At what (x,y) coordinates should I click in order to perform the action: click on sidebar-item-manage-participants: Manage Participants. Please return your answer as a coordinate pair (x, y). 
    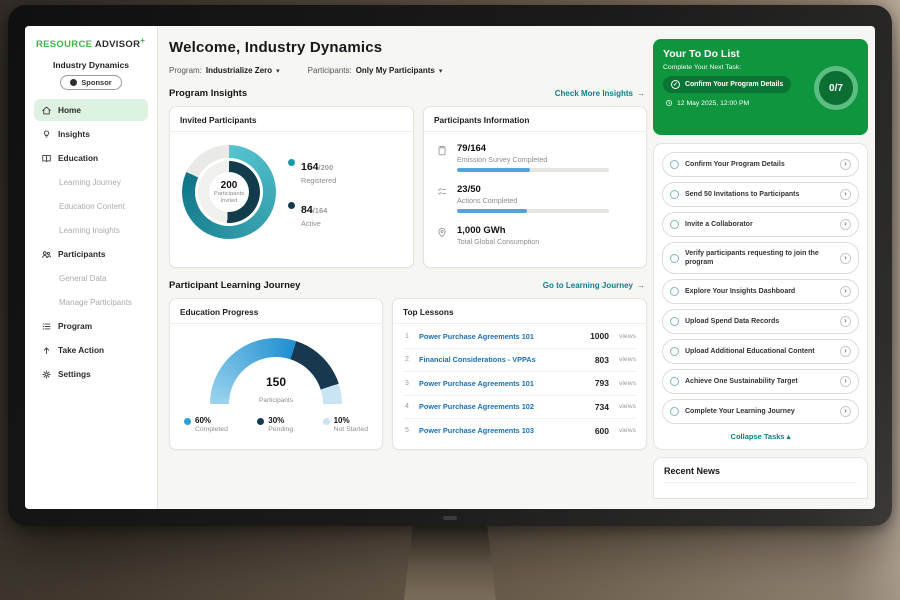
    Looking at the image, I should click on (91, 302).